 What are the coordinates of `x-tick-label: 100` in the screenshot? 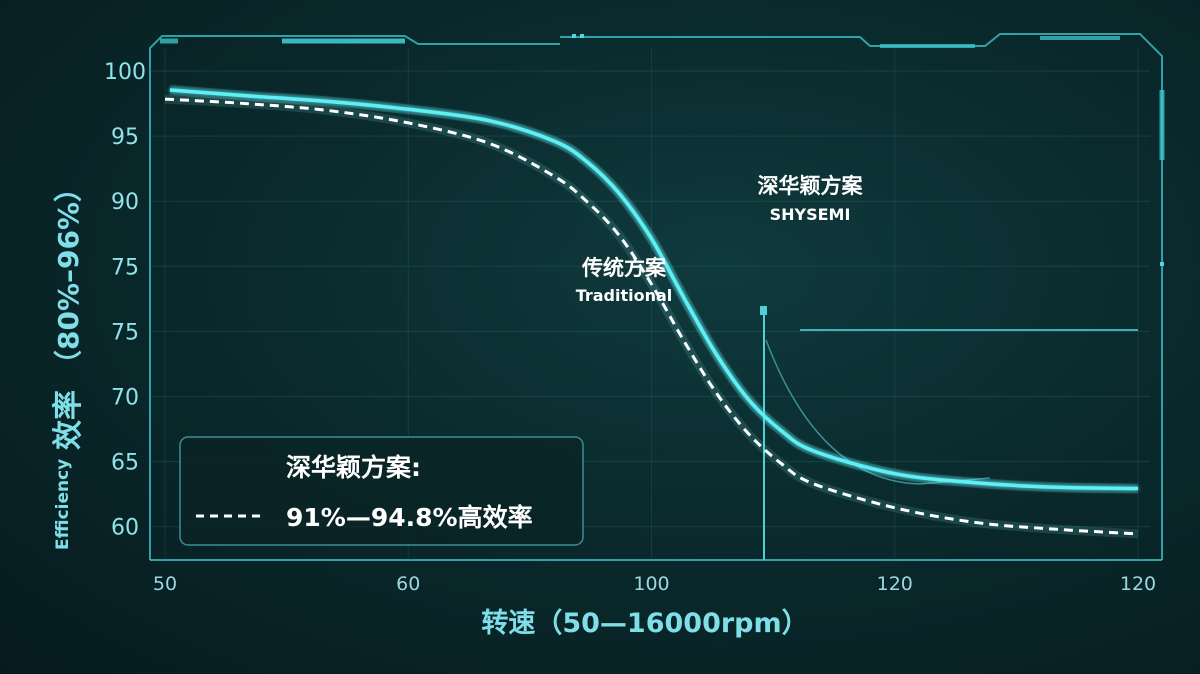 It's located at (651, 584).